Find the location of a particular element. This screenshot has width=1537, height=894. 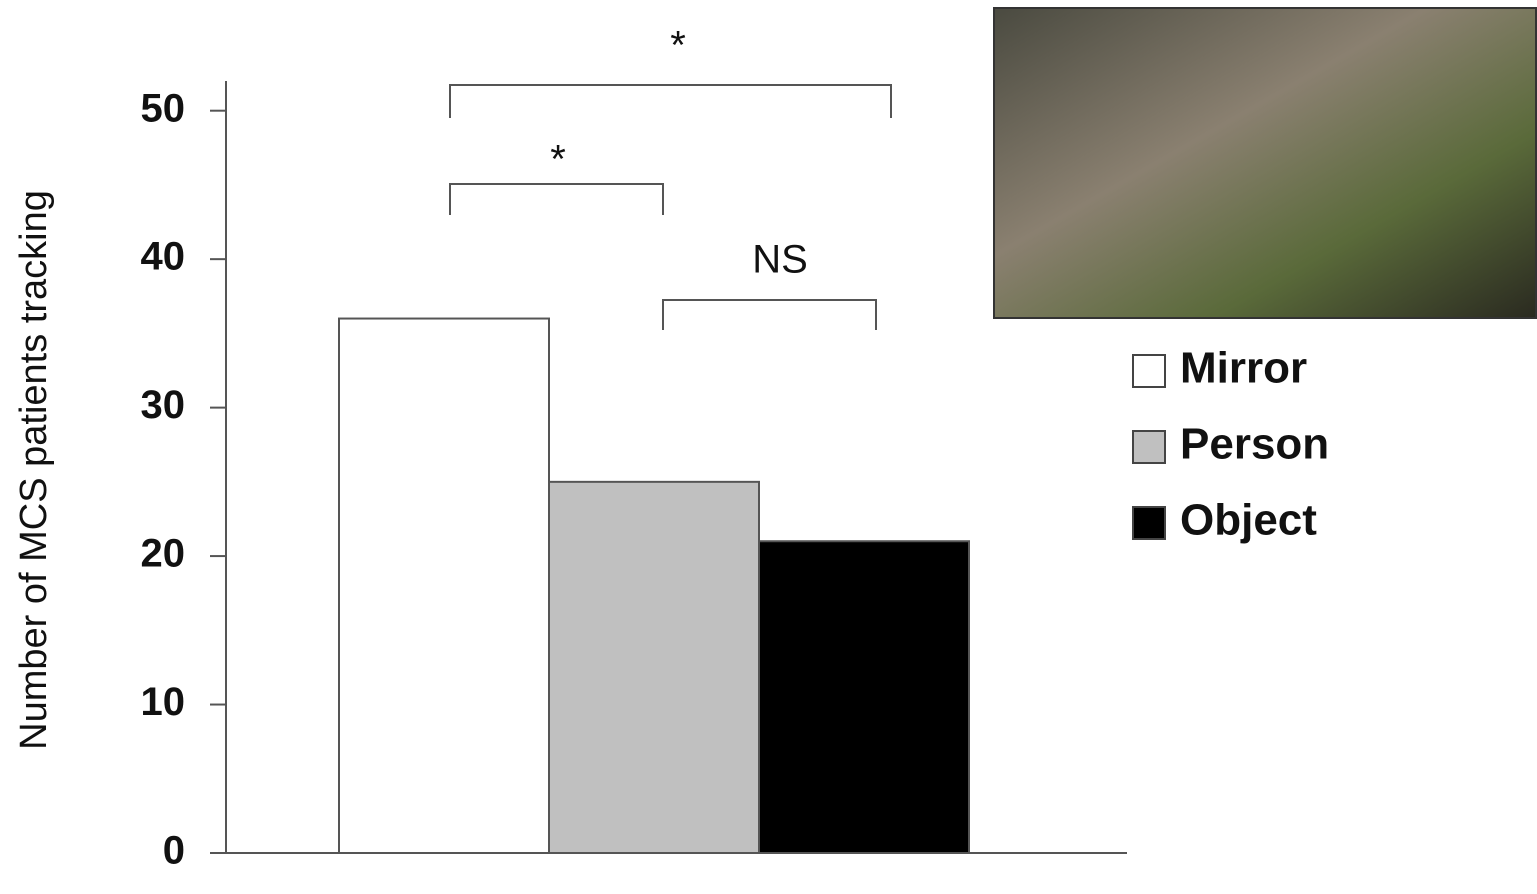

y-tick-label: 0 is located at coordinates (174, 851).